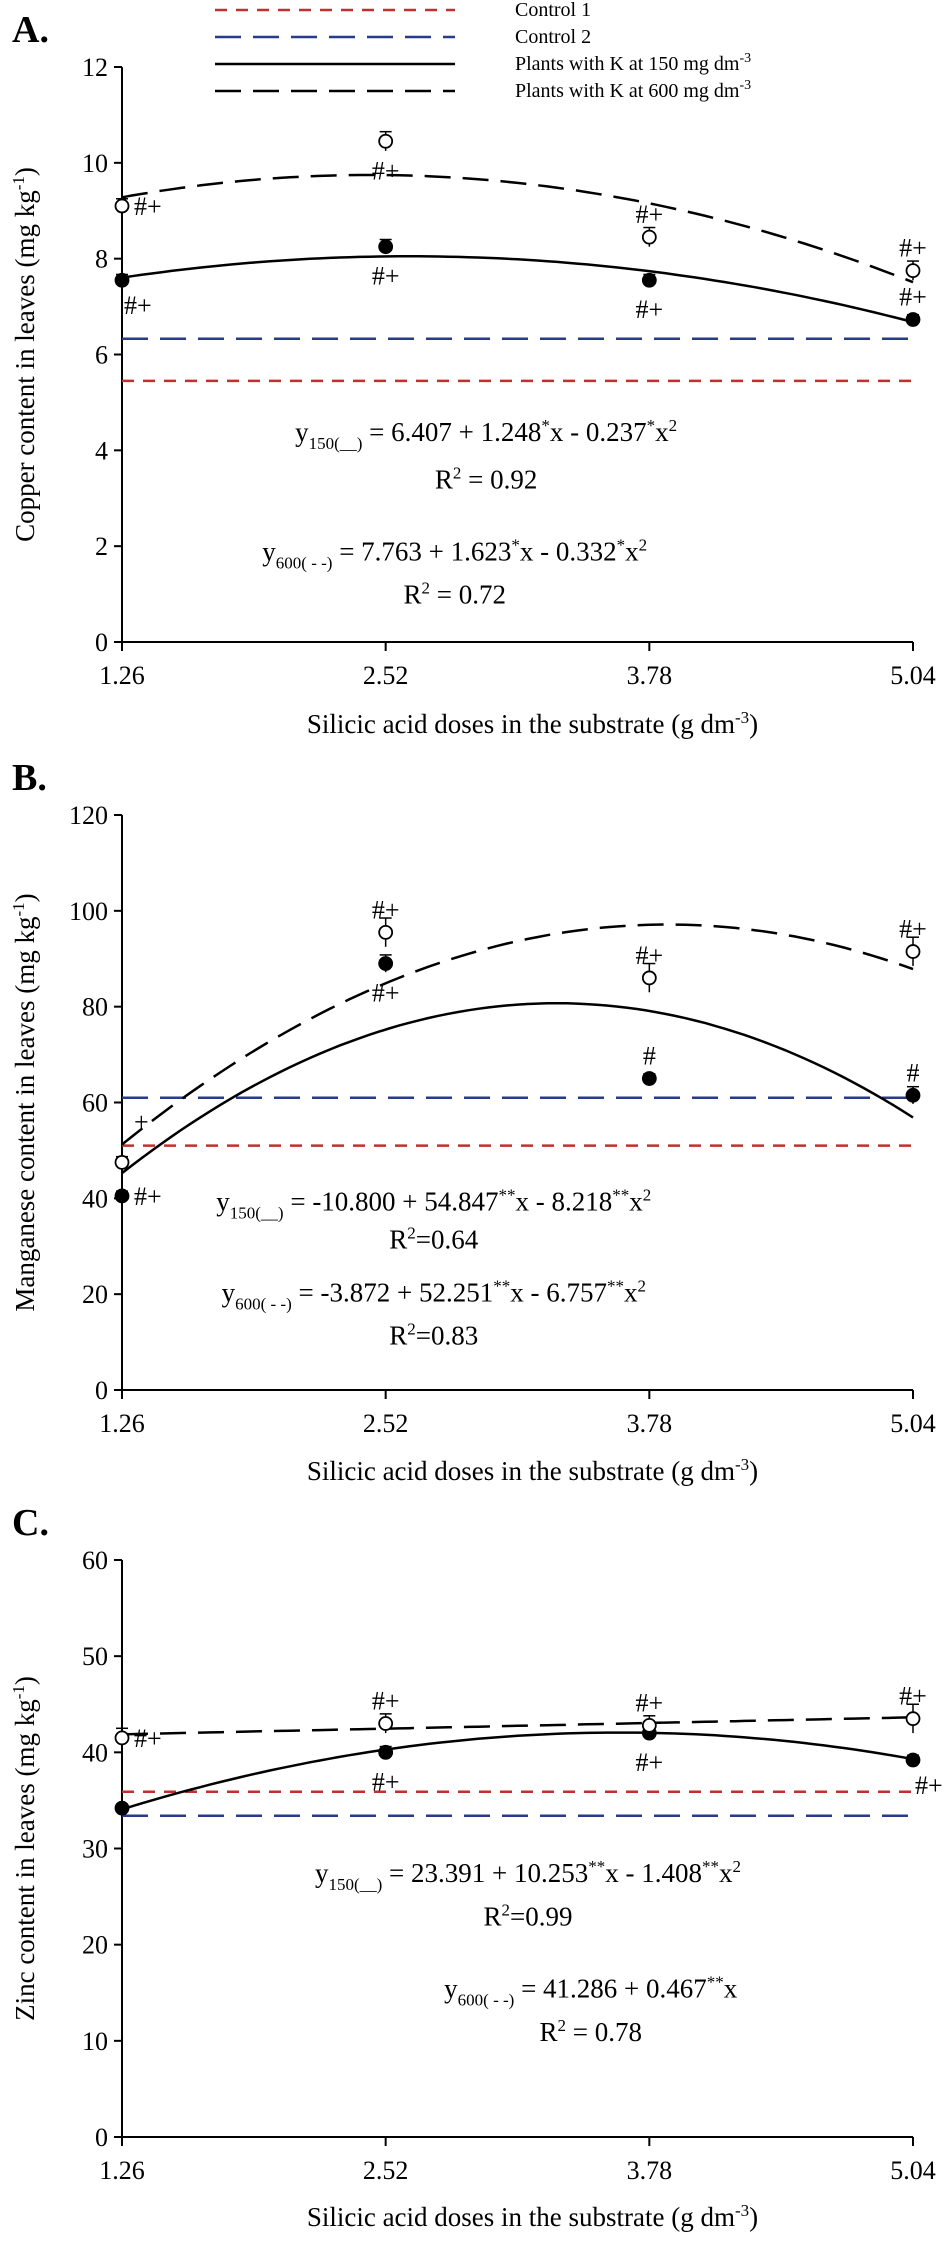 This screenshot has width=949, height=2244. Describe the element at coordinates (88, 815) in the screenshot. I see `y-tick-label: 120` at that location.